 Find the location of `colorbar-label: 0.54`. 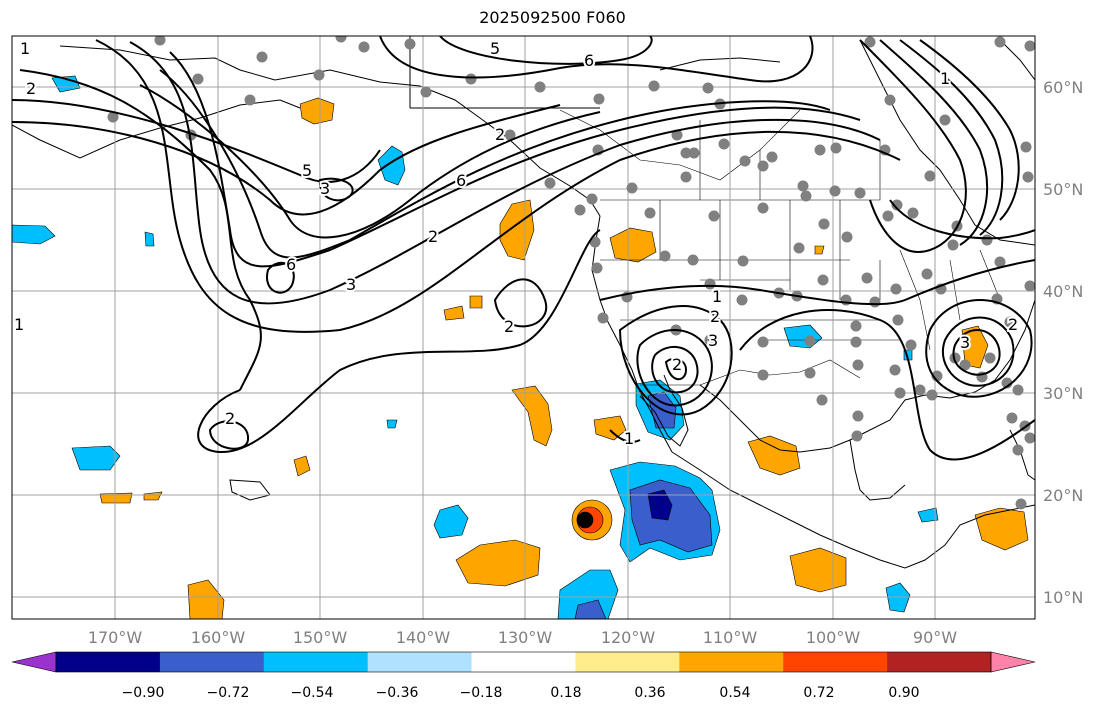

colorbar-label: 0.54 is located at coordinates (734, 693).